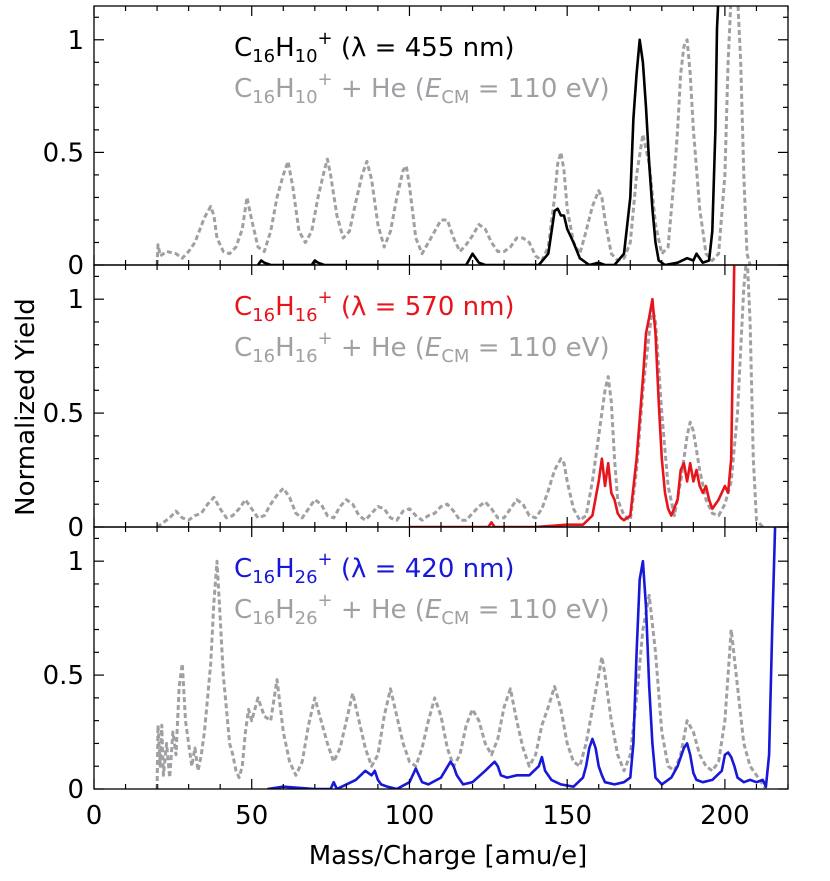 The height and width of the screenshot is (881, 830). I want to click on x-tick-label: 0, so click(94, 816).